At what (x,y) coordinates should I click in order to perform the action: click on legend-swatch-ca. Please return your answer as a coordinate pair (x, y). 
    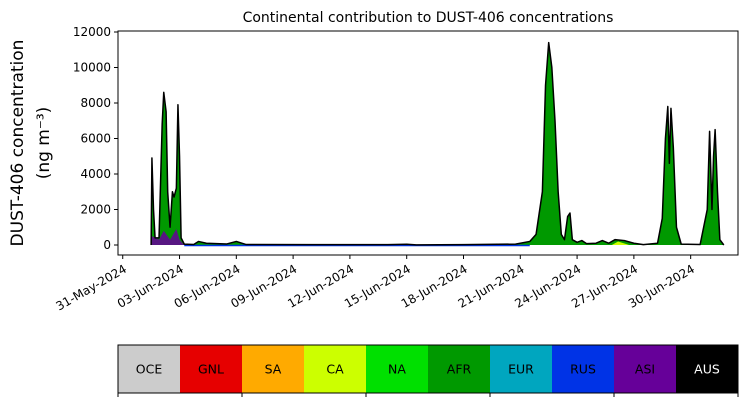
    Looking at the image, I should click on (335, 369).